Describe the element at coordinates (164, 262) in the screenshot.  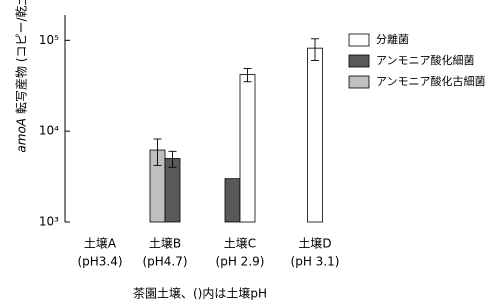
I see `x-tick-sublabel: (pH4.7)` at that location.